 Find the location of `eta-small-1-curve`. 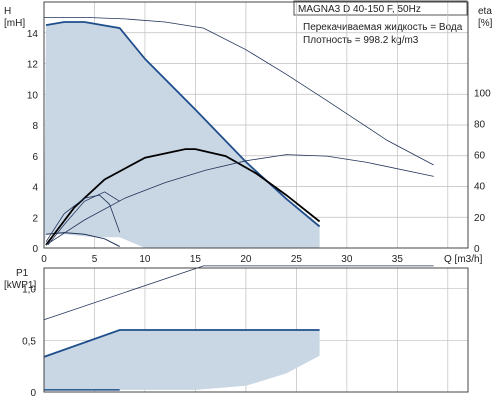

eta-small-1-curve is located at coordinates (83, 218).